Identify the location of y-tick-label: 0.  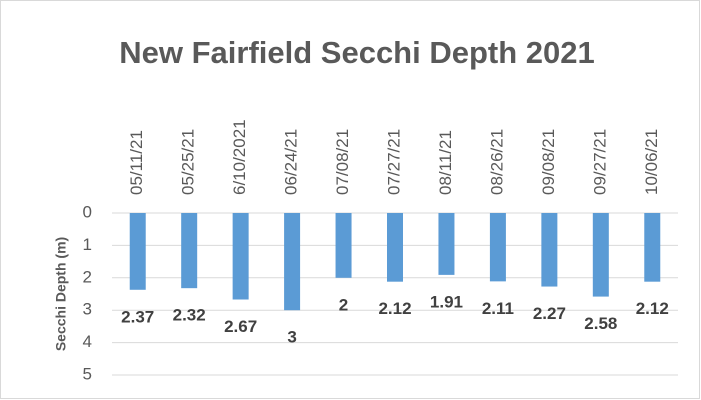
(87, 211).